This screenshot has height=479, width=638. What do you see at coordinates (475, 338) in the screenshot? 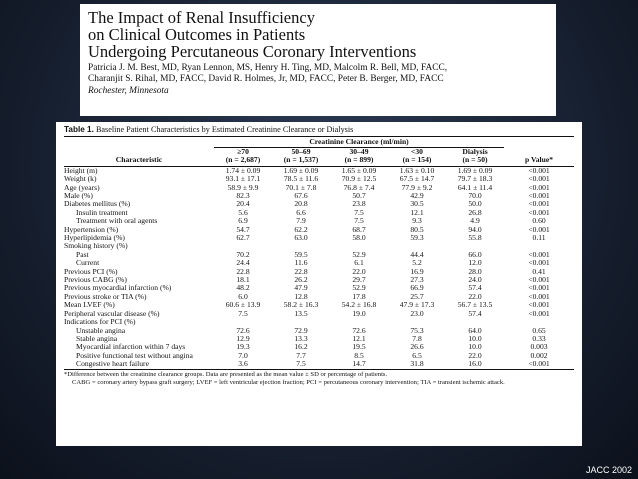
I see `table-cell: 10.0` at bounding box center [475, 338].